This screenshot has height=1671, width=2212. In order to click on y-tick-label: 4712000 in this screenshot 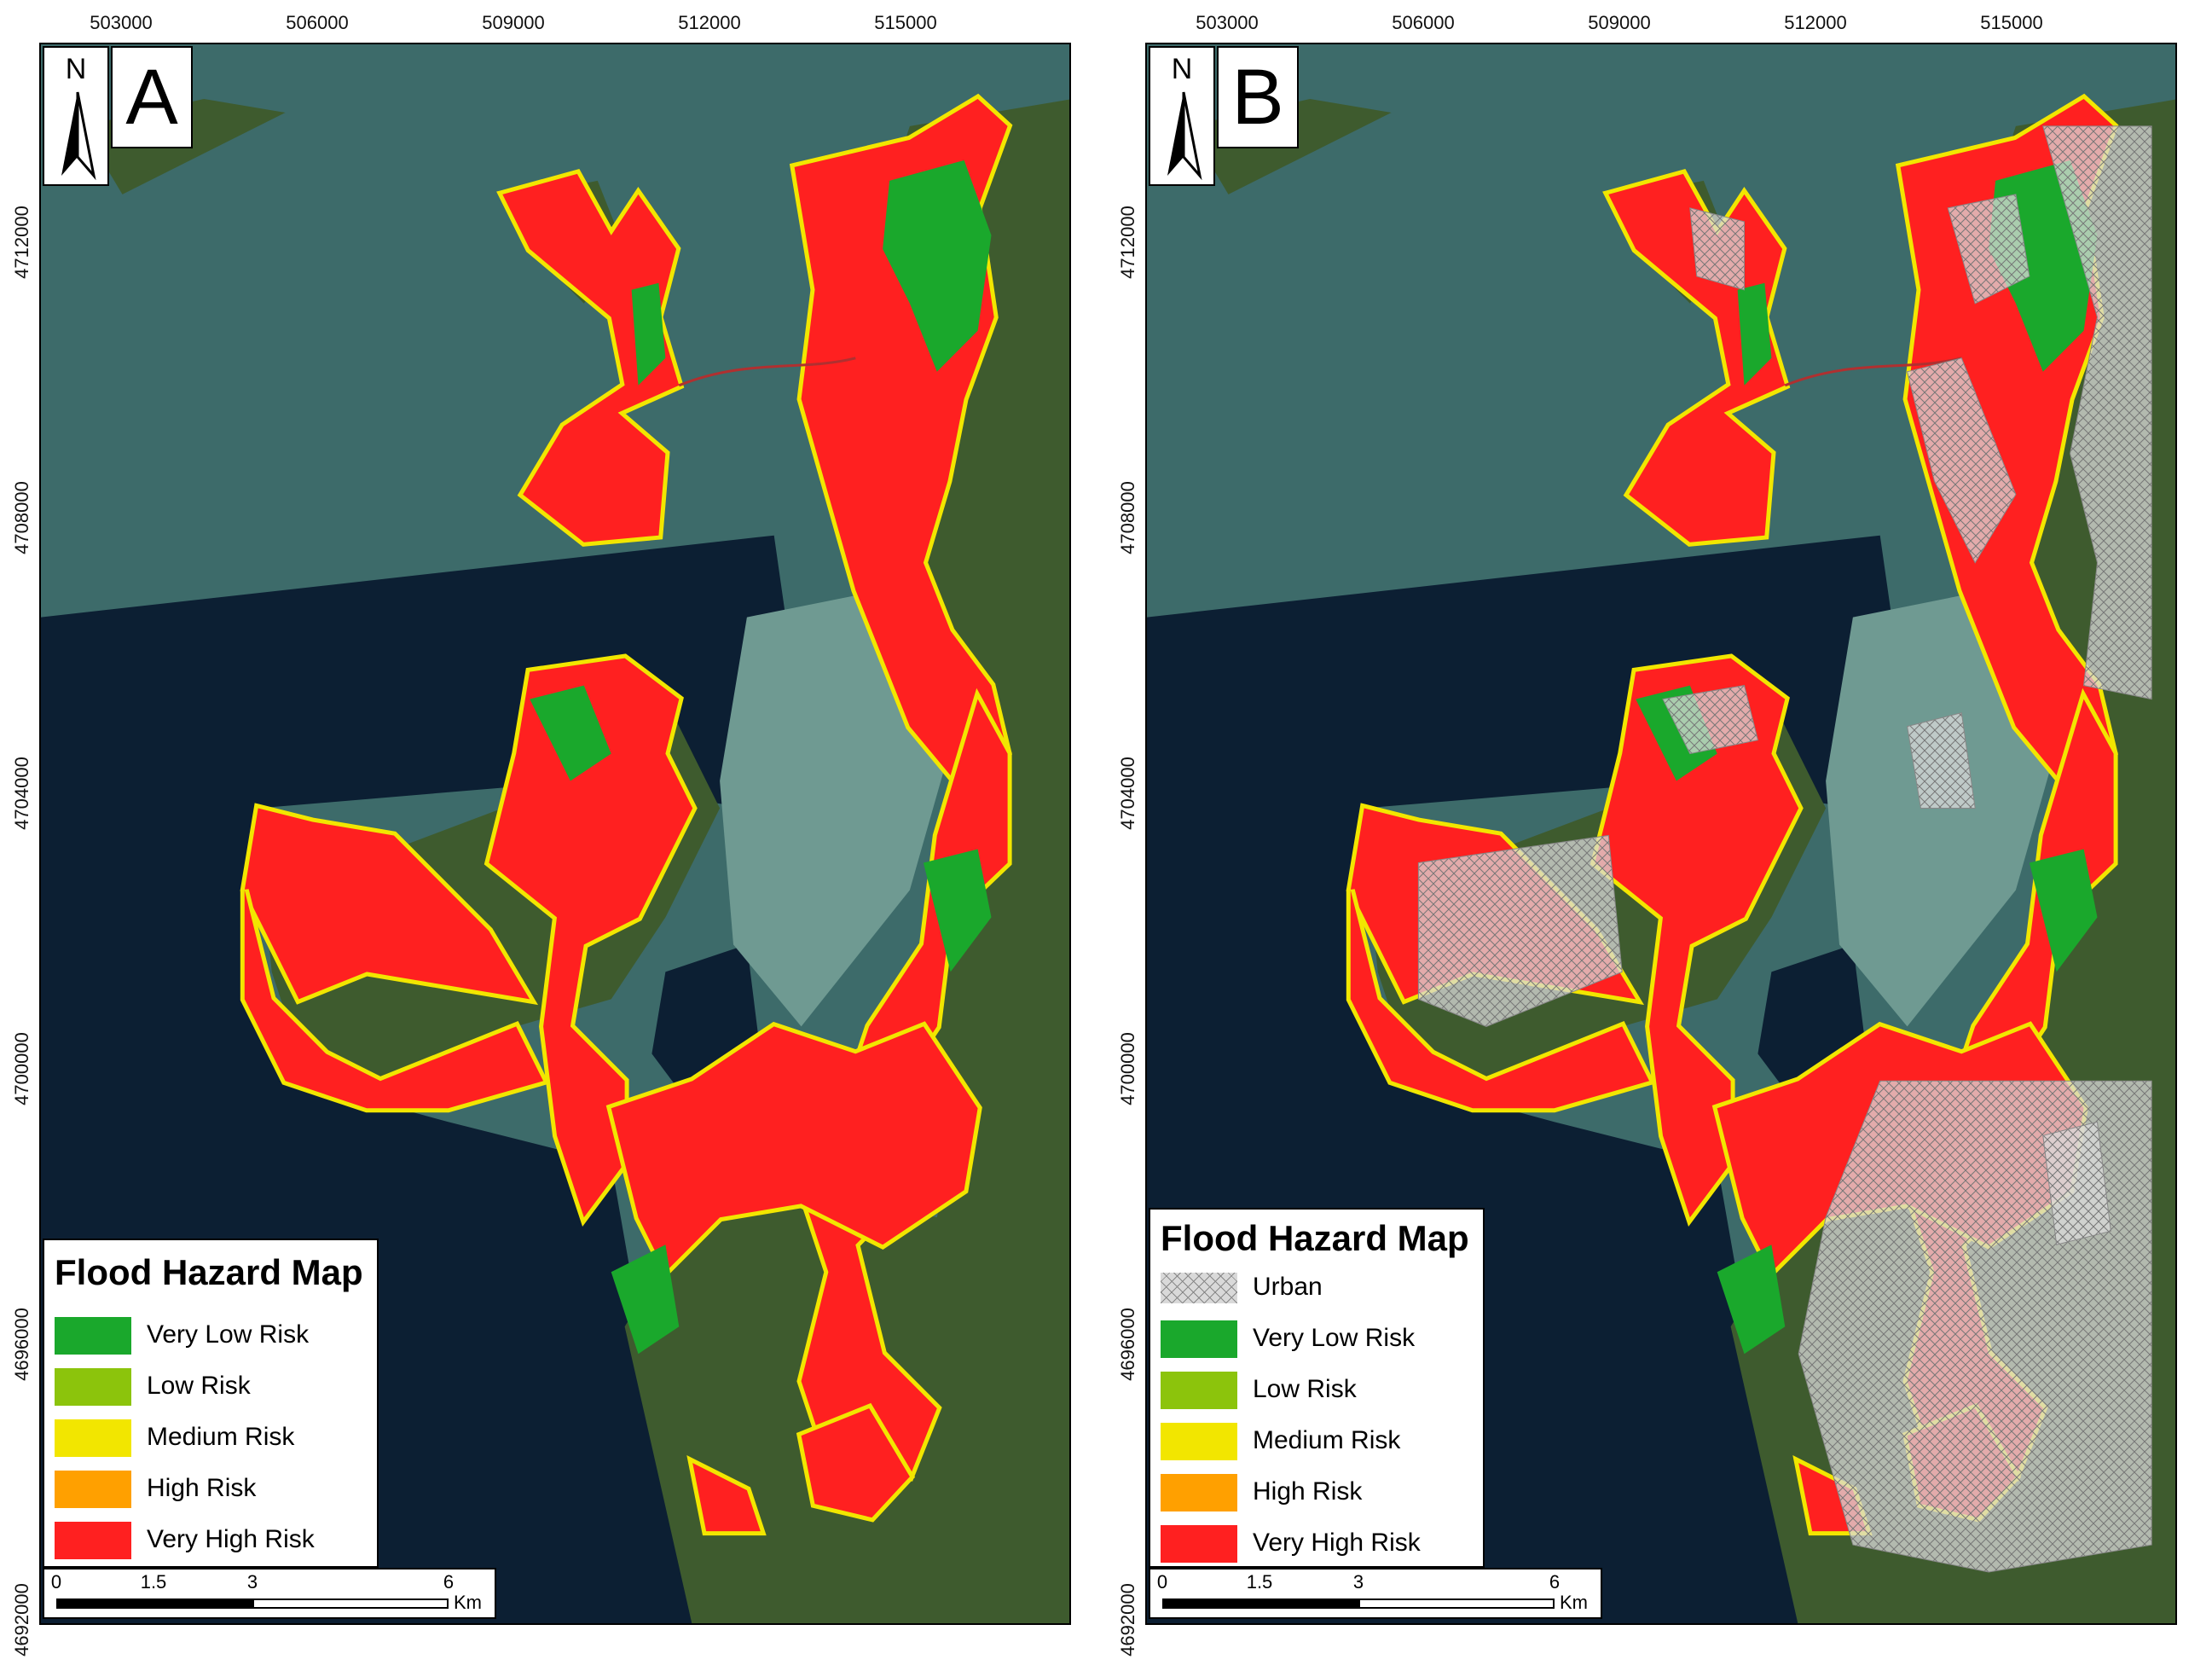, I will do `click(21, 243)`.